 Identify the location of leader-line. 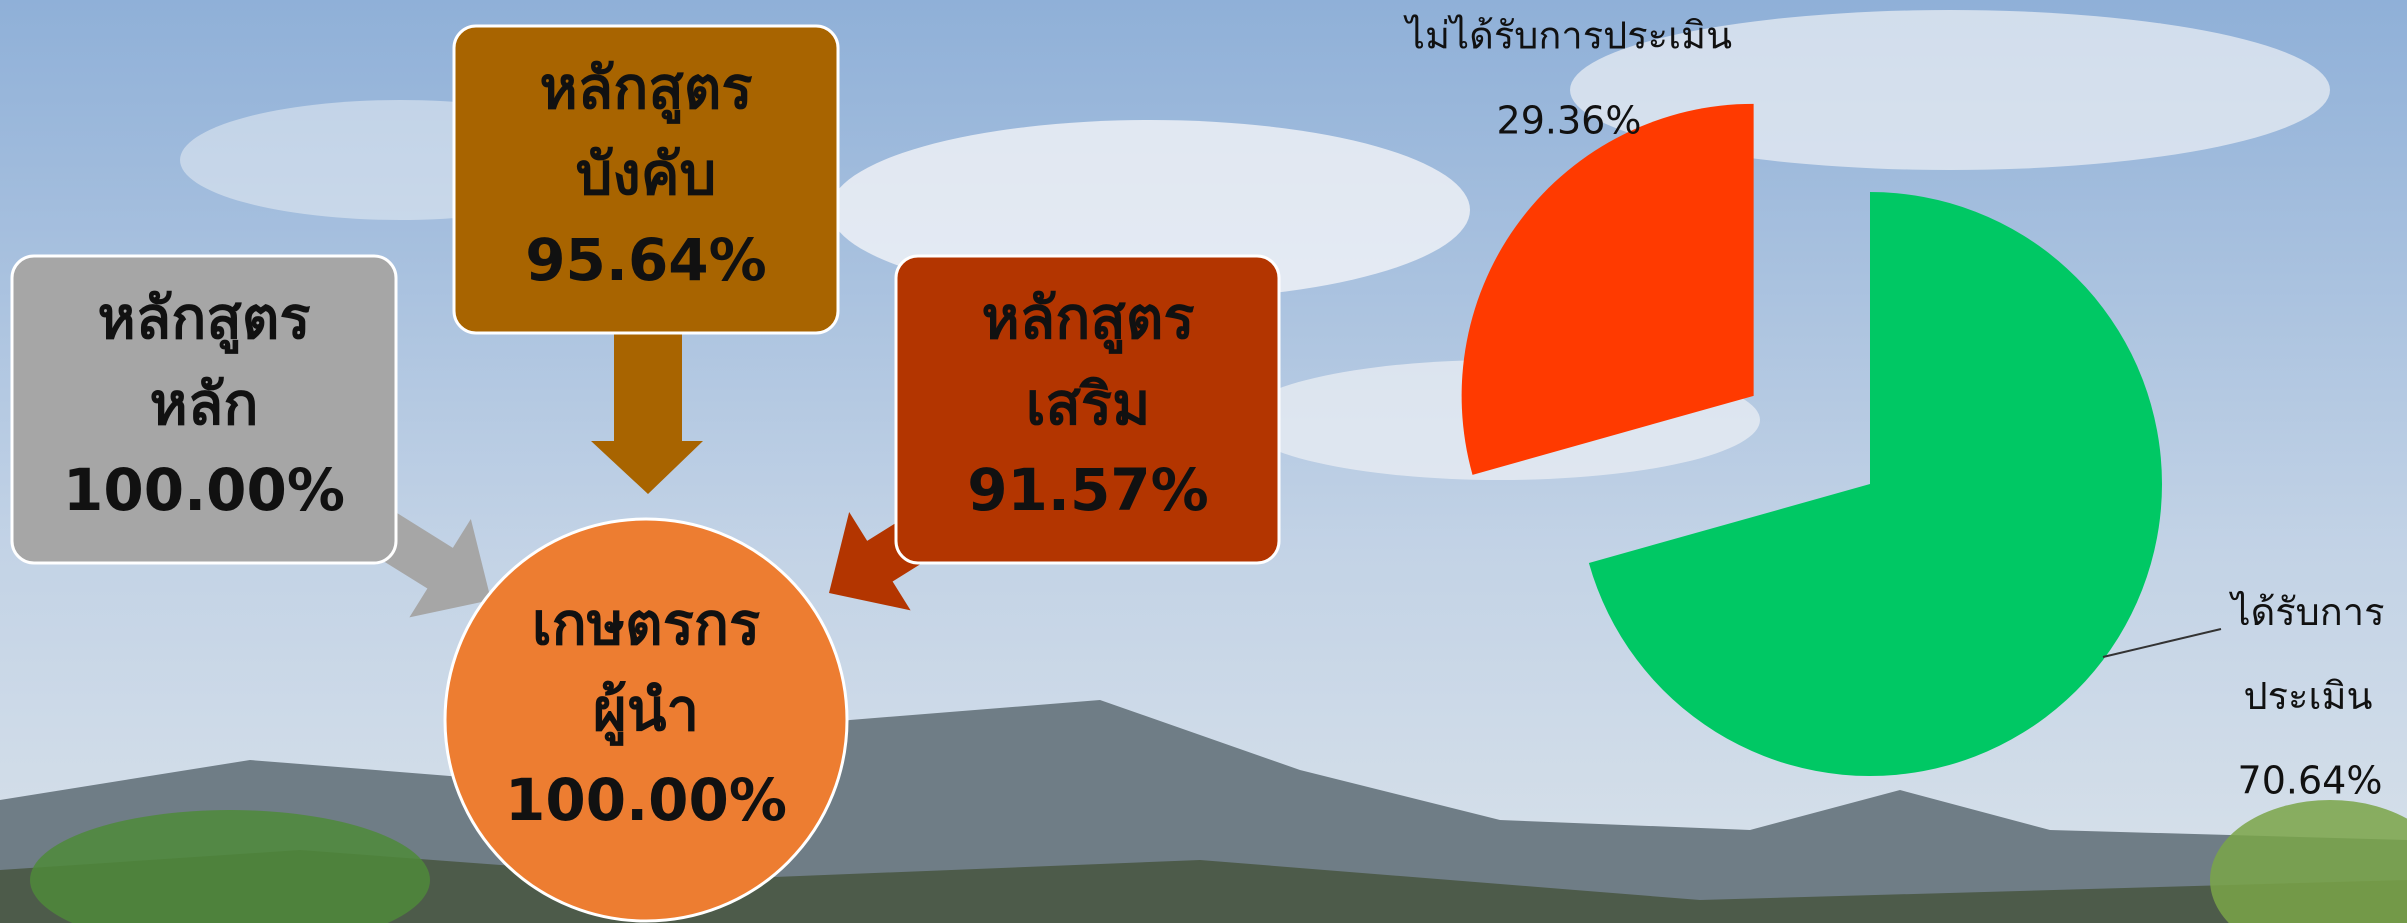
(2162, 643).